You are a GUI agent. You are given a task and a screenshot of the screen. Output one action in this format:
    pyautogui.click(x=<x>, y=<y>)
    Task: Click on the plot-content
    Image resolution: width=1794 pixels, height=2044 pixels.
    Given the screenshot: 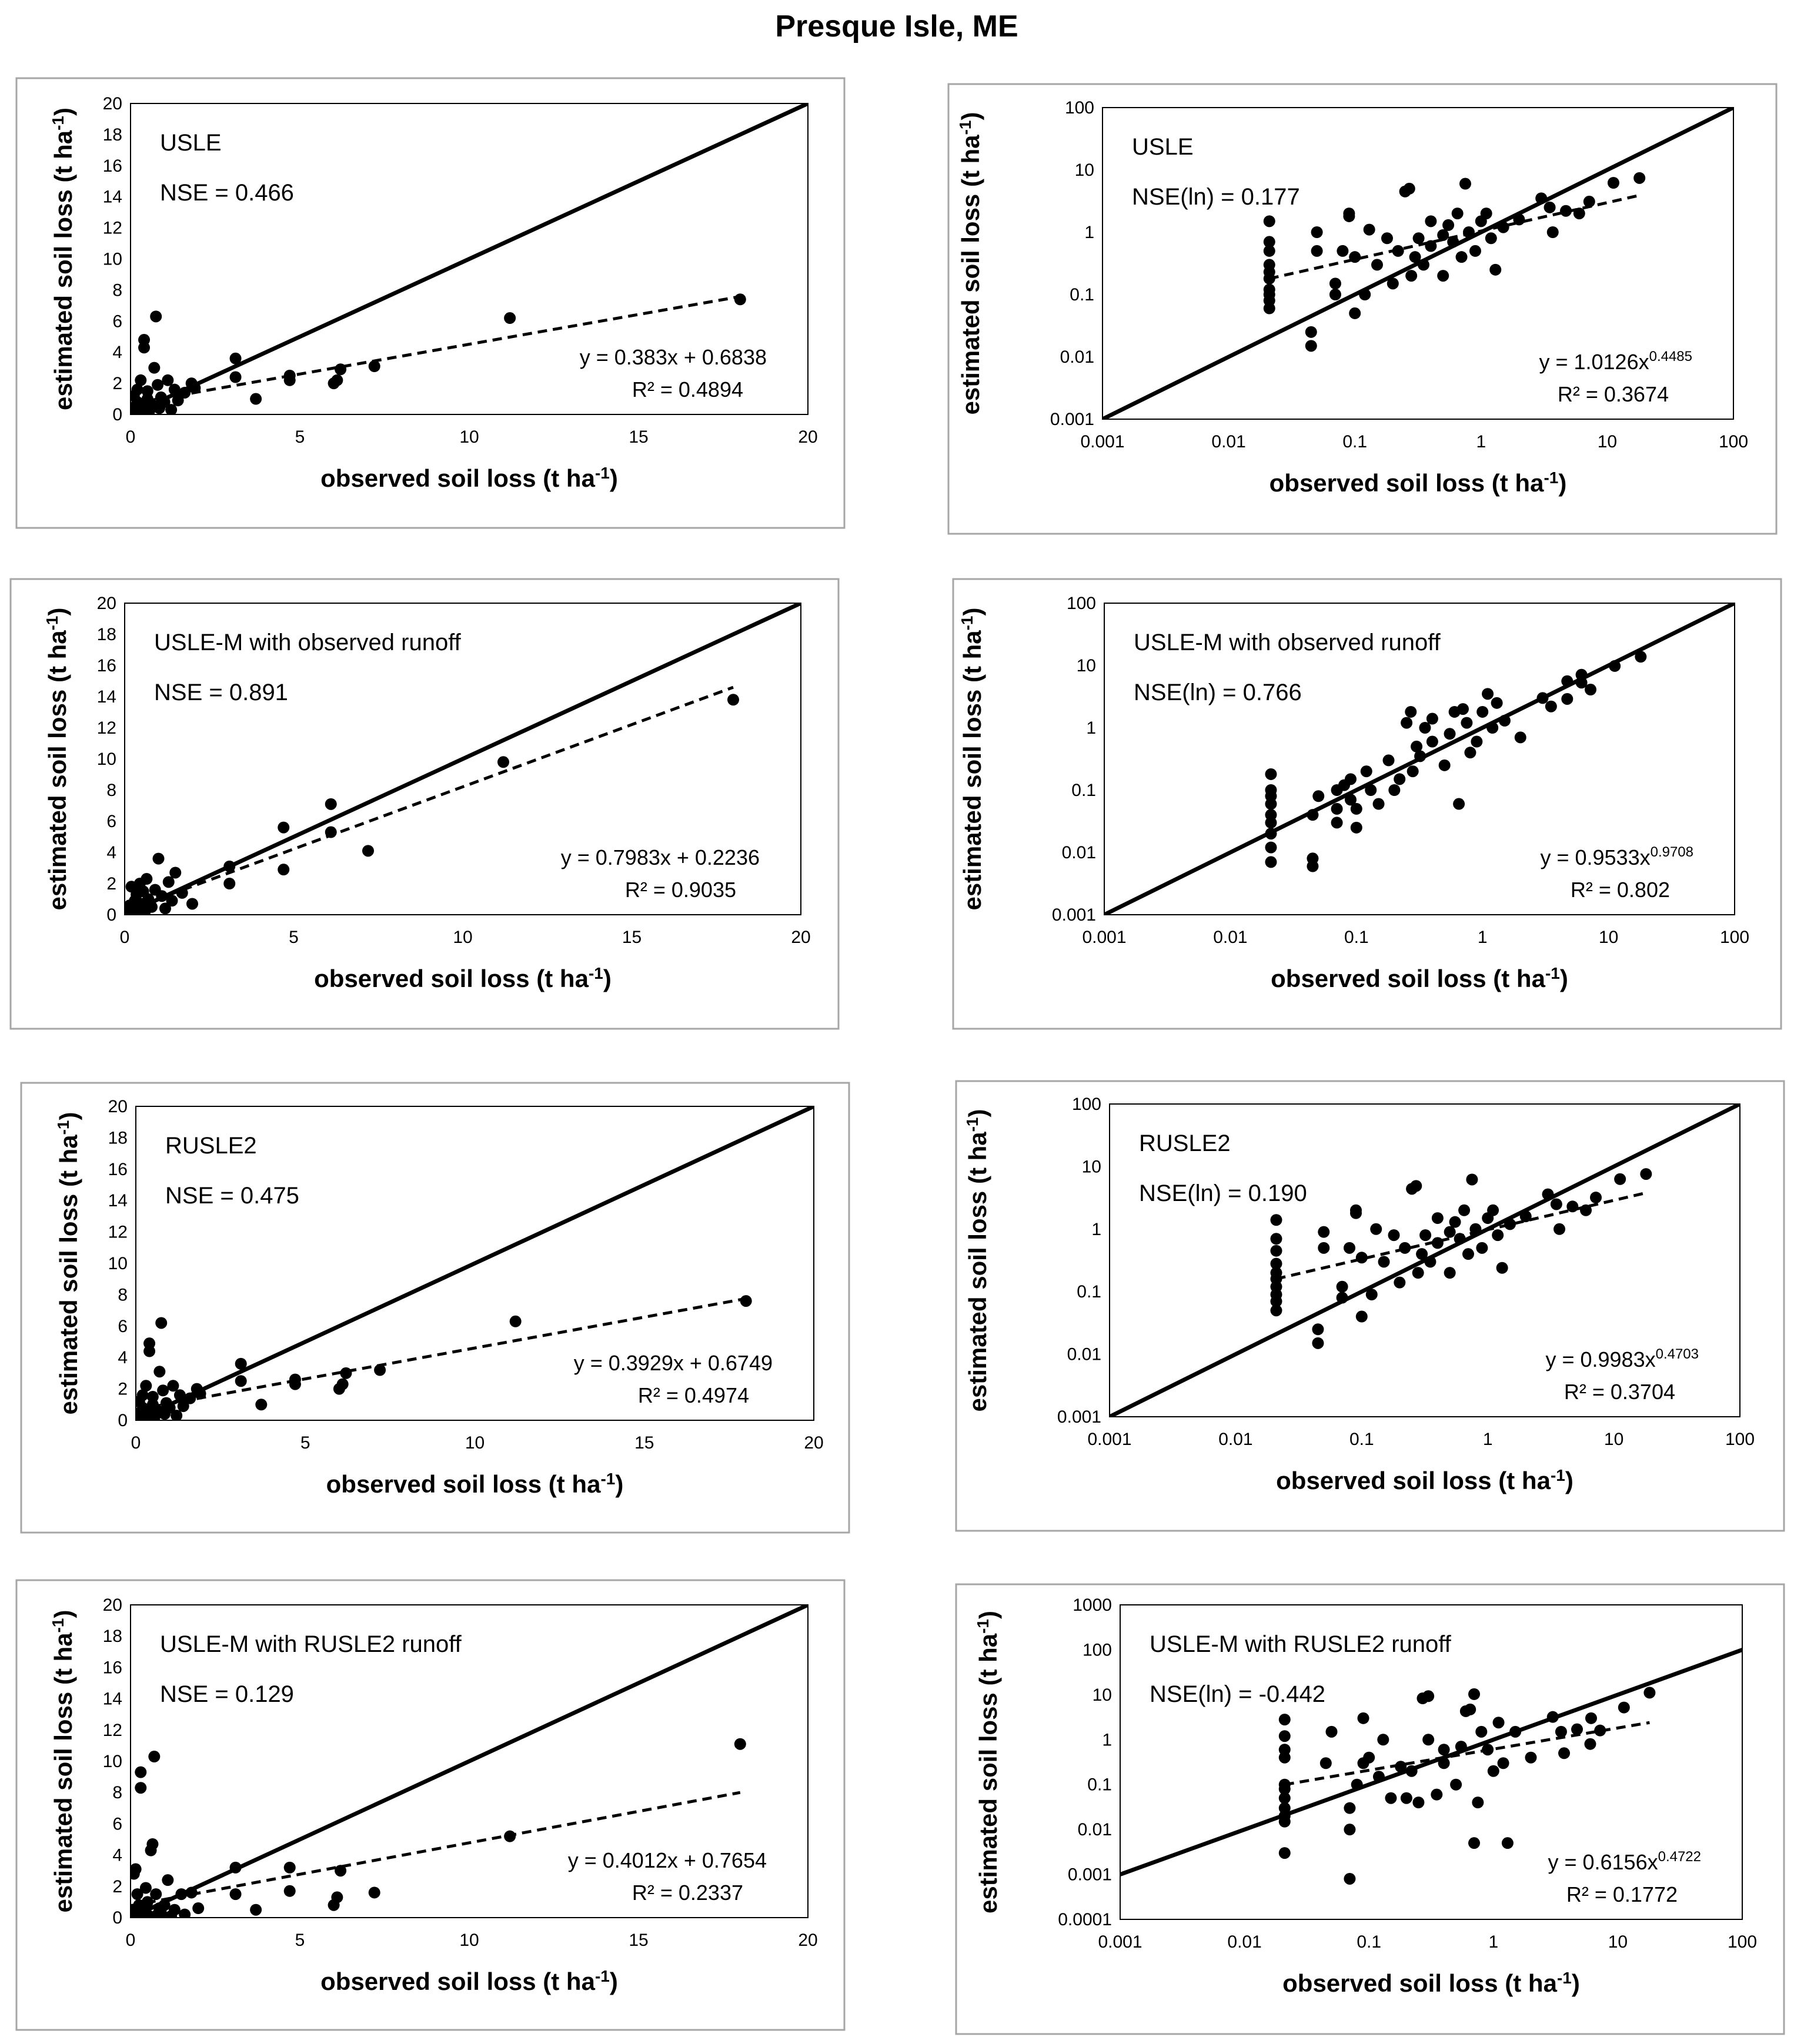 What is the action you would take?
    pyautogui.click(x=1431, y=1767)
    